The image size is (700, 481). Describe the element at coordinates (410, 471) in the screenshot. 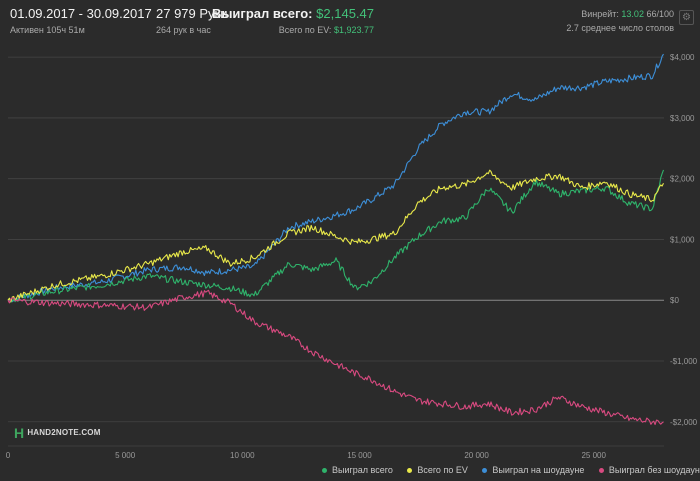

I see `legend-marker-ev` at that location.